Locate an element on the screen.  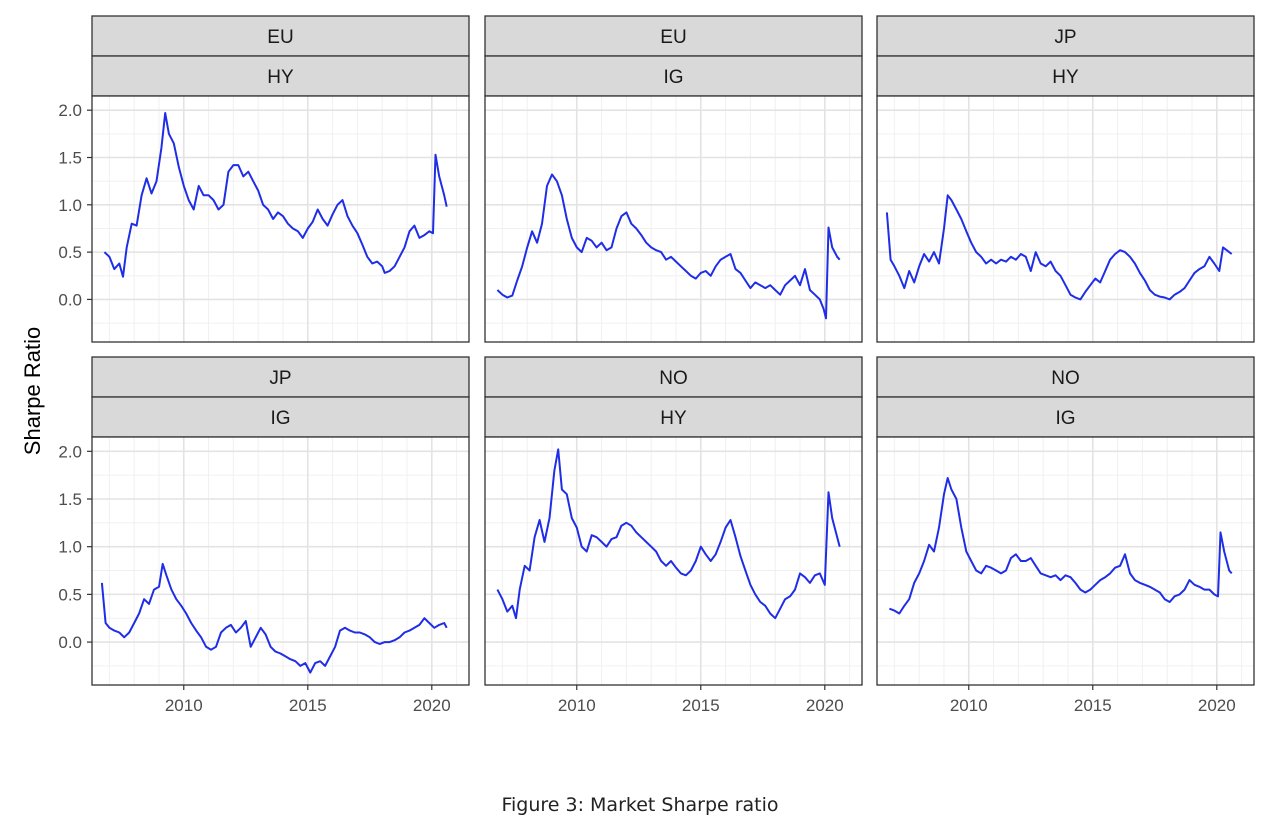
facet-panel-no-ig: NO IG 2010 2015 2020 is located at coordinates (1065, 535).